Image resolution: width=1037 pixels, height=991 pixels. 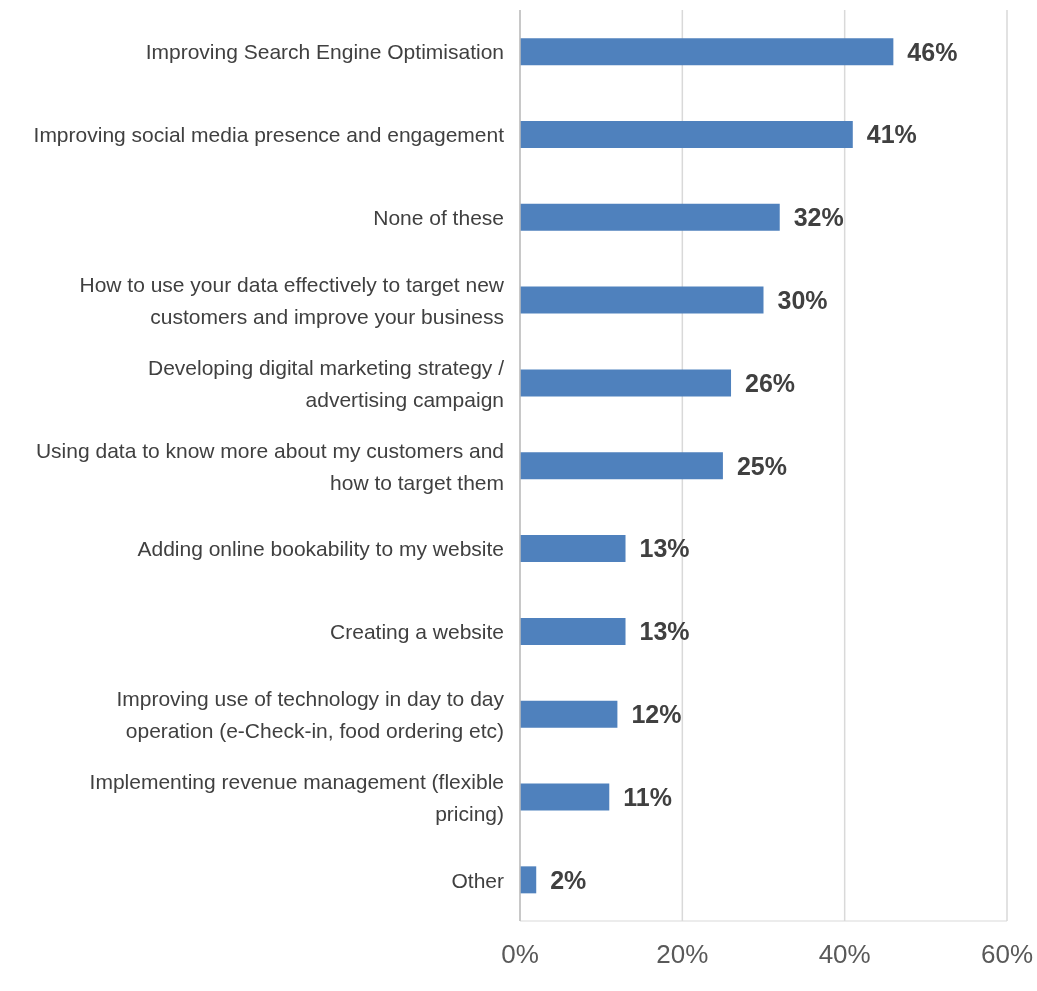 What do you see at coordinates (818, 217) in the screenshot?
I see `data-label: 32%` at bounding box center [818, 217].